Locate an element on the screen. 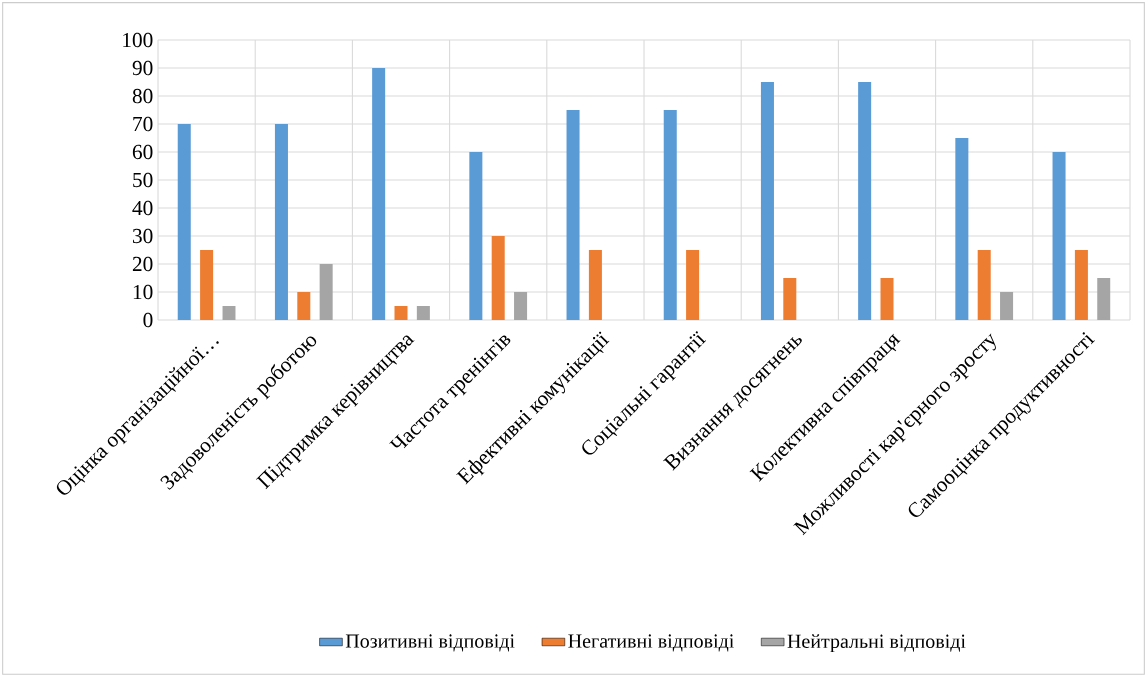 The height and width of the screenshot is (677, 1147). y-tick-label: 40 is located at coordinates (142, 208).